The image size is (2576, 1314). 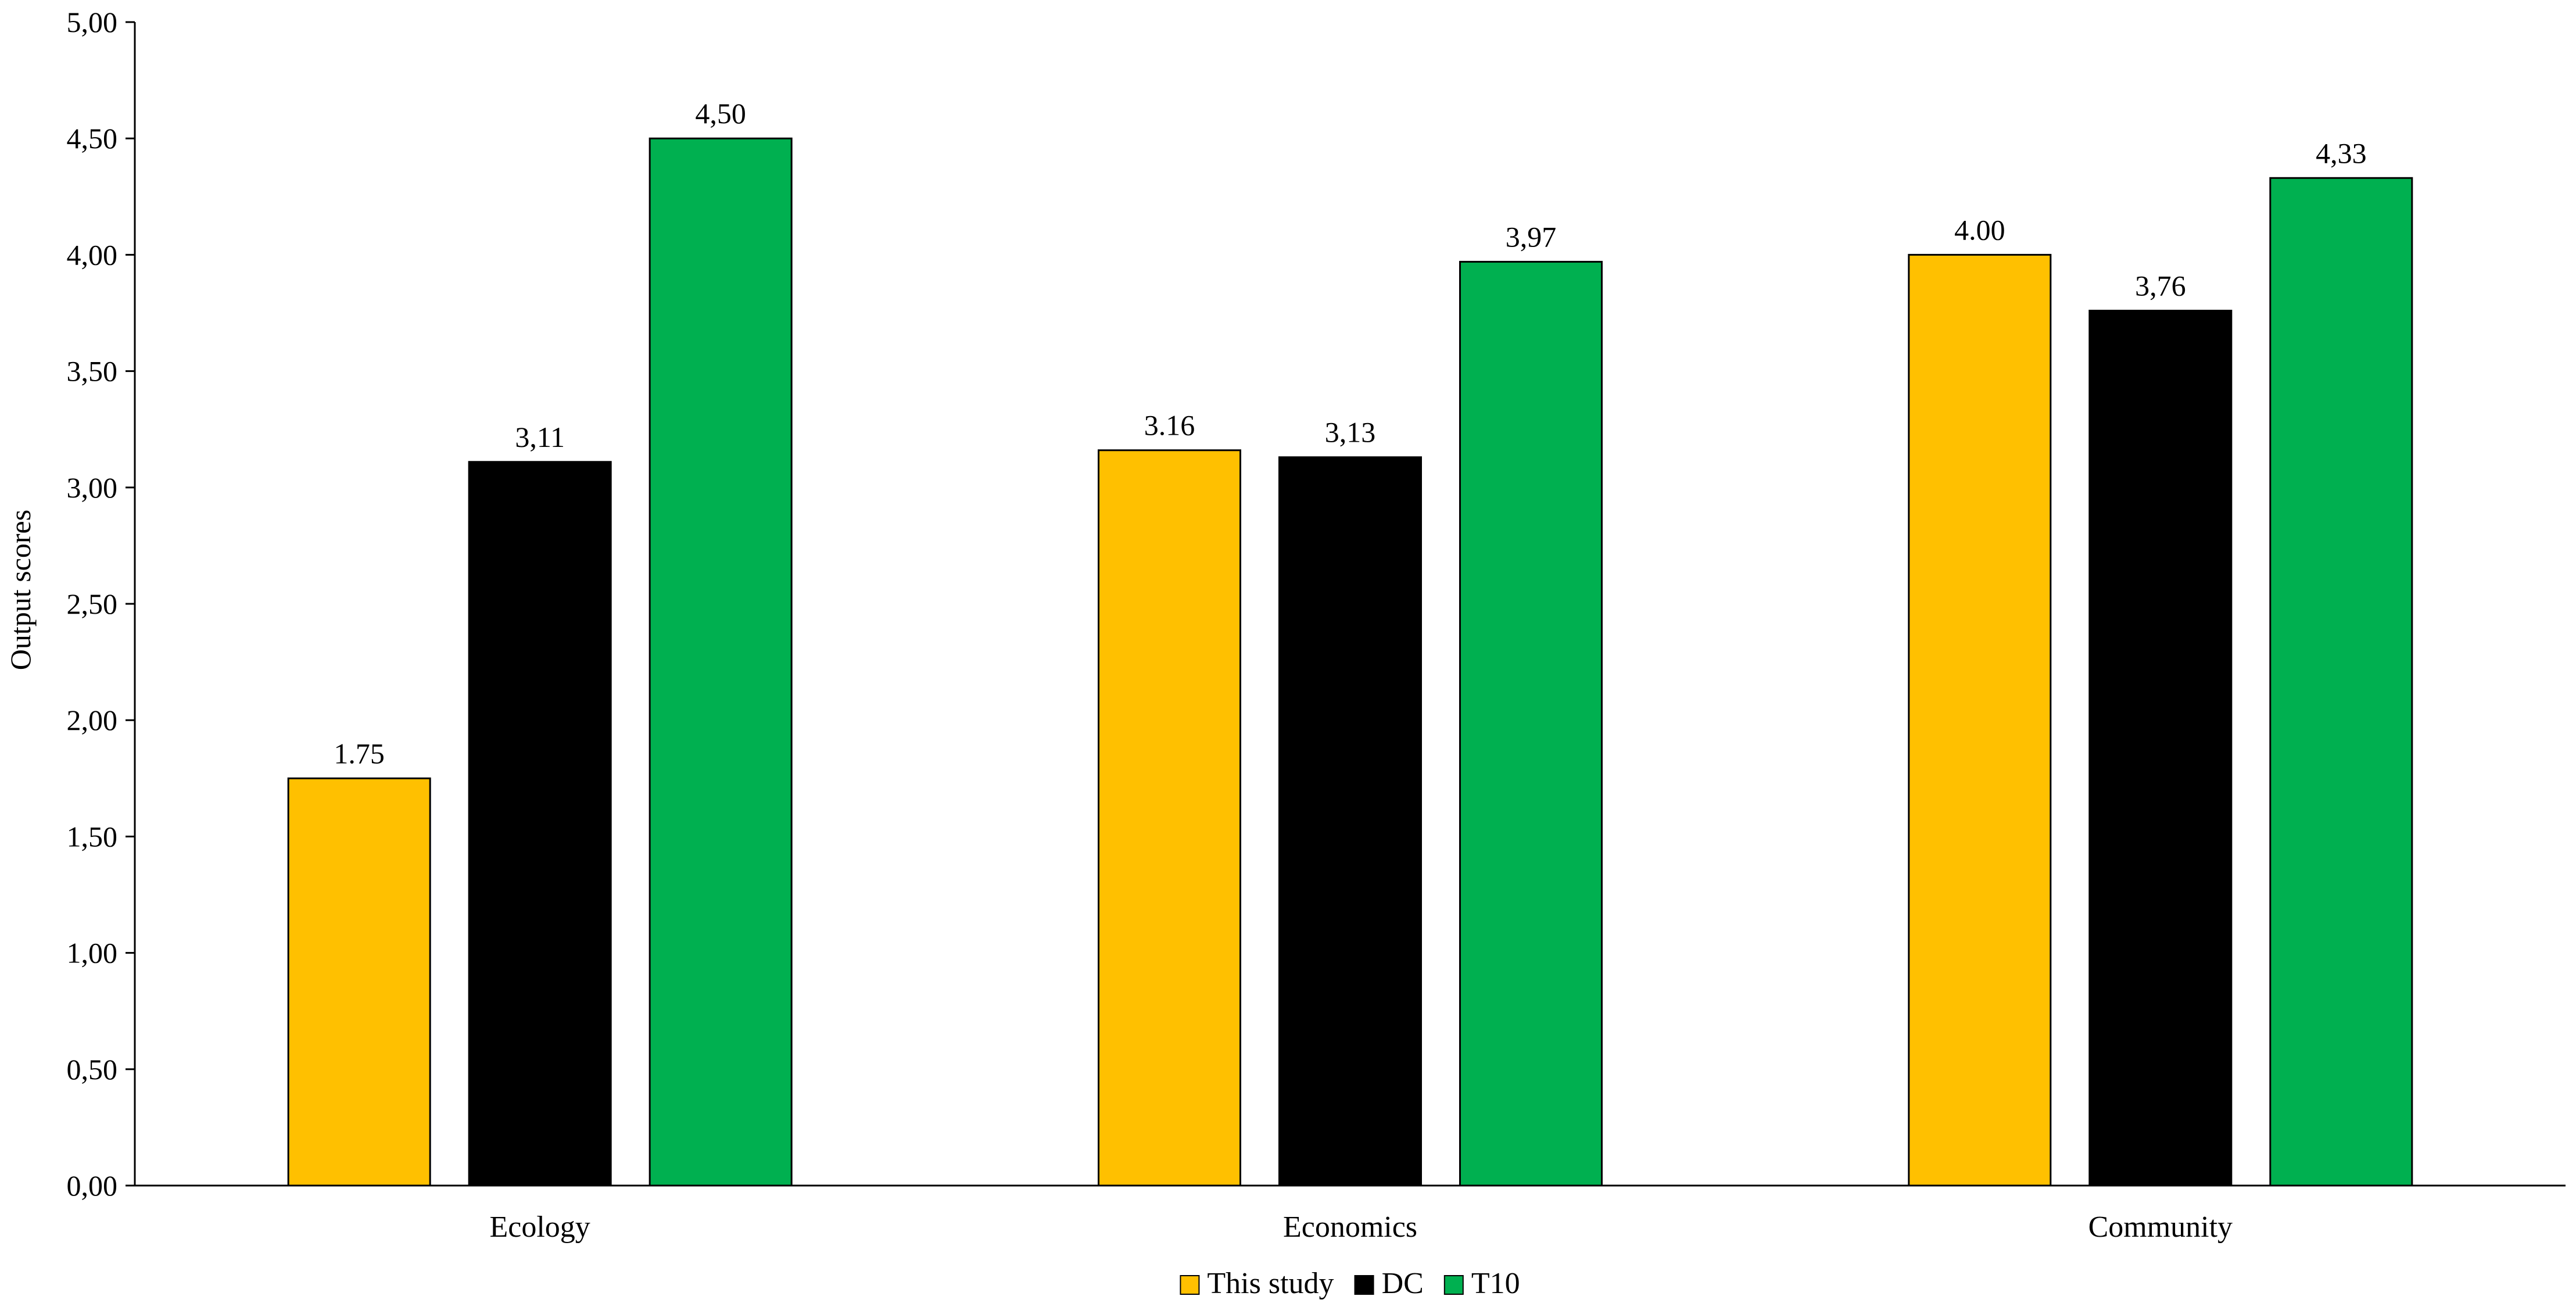 I want to click on data-label: 3,13, so click(x=1350, y=432).